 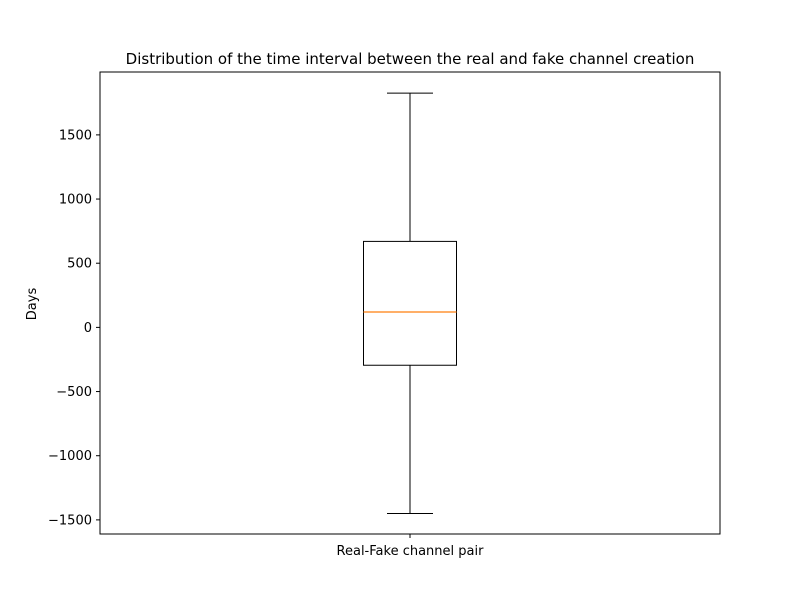 I want to click on plot-area, so click(x=410, y=303).